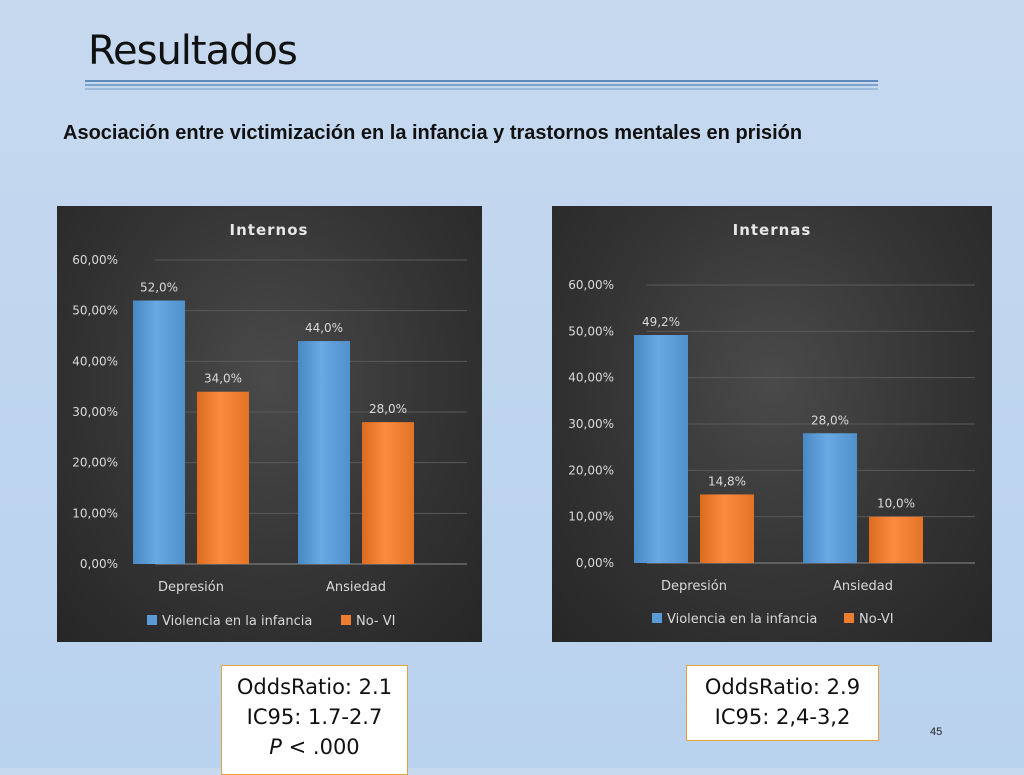 The image size is (1024, 775). What do you see at coordinates (661, 322) in the screenshot?
I see `data-label: 49,2%` at bounding box center [661, 322].